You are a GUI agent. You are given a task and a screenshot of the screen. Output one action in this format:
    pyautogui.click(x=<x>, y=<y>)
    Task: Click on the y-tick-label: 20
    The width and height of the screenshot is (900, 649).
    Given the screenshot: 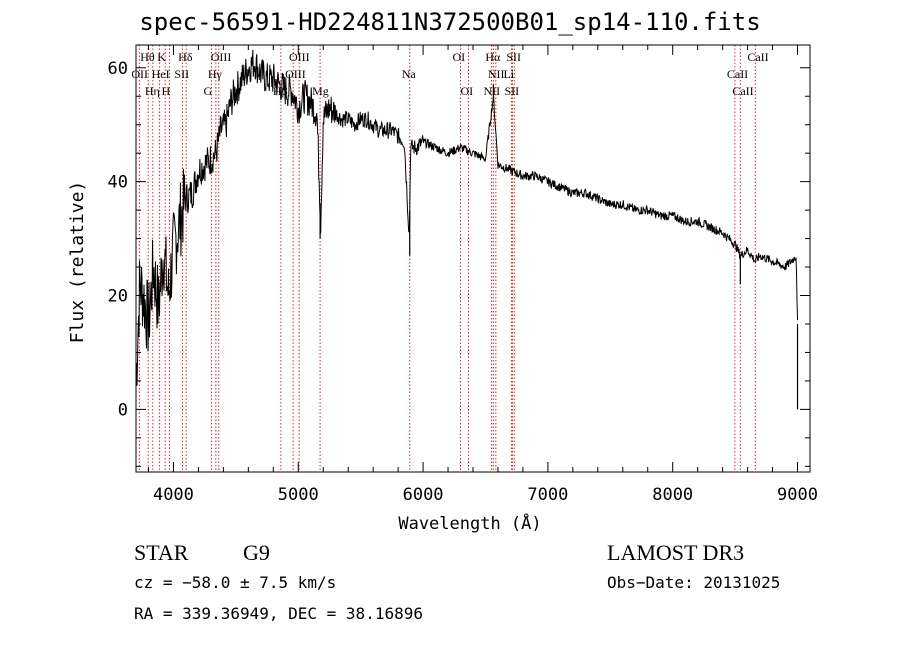 What is the action you would take?
    pyautogui.click(x=118, y=297)
    